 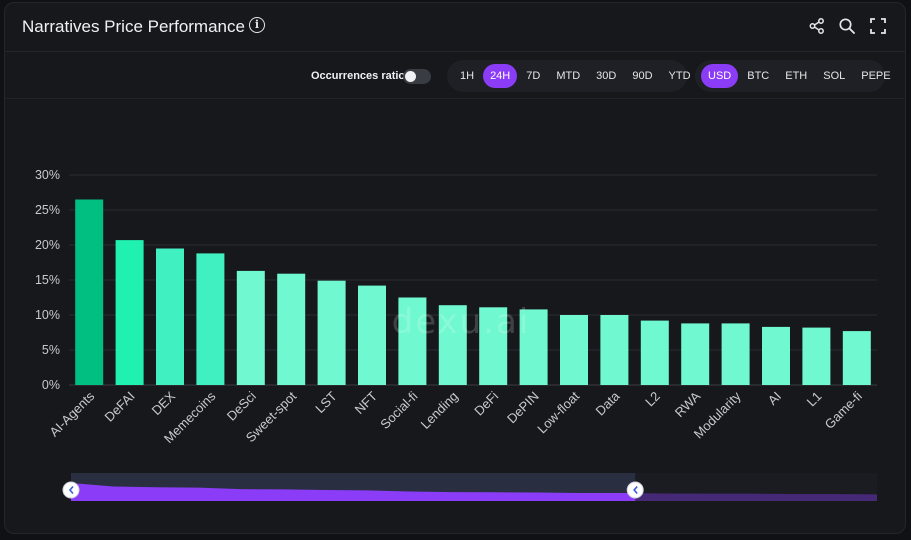 What do you see at coordinates (758, 76) in the screenshot?
I see `currency-btc: BTC` at bounding box center [758, 76].